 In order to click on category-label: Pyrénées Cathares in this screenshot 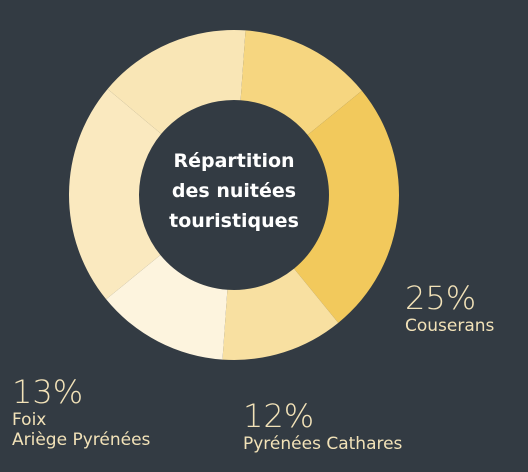, I will do `click(323, 444)`.